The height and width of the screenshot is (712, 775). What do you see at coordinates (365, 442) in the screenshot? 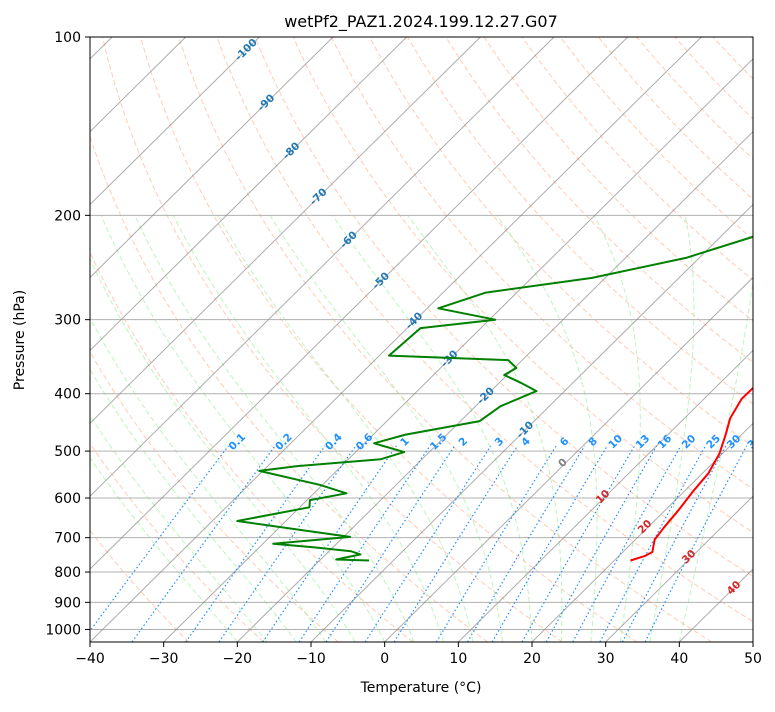
I see `mixing-ratio-label: 0.6` at bounding box center [365, 442].